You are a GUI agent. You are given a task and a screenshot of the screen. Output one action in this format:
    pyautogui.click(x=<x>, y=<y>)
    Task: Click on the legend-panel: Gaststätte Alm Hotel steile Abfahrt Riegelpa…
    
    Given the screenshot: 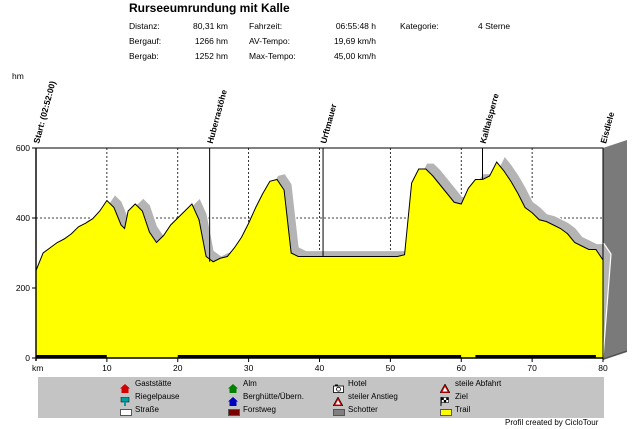 What is the action you would take?
    pyautogui.click(x=321, y=397)
    